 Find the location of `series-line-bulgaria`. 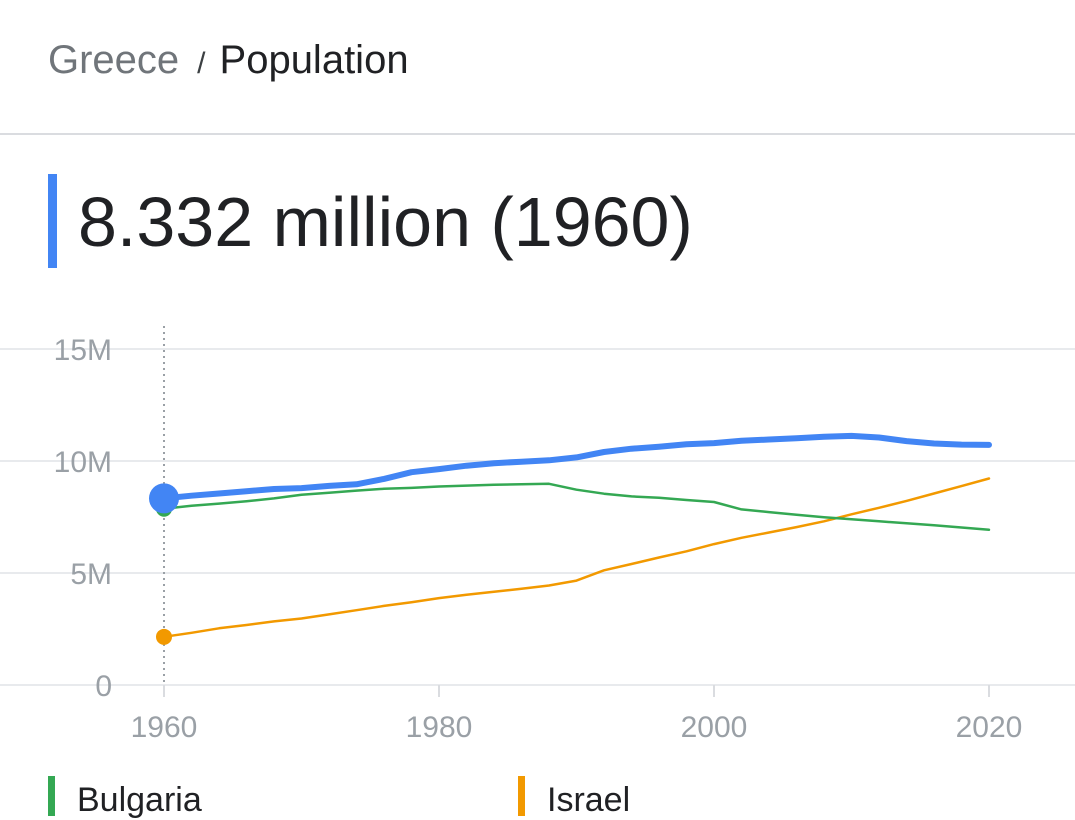

series-line-bulgaria is located at coordinates (576, 507).